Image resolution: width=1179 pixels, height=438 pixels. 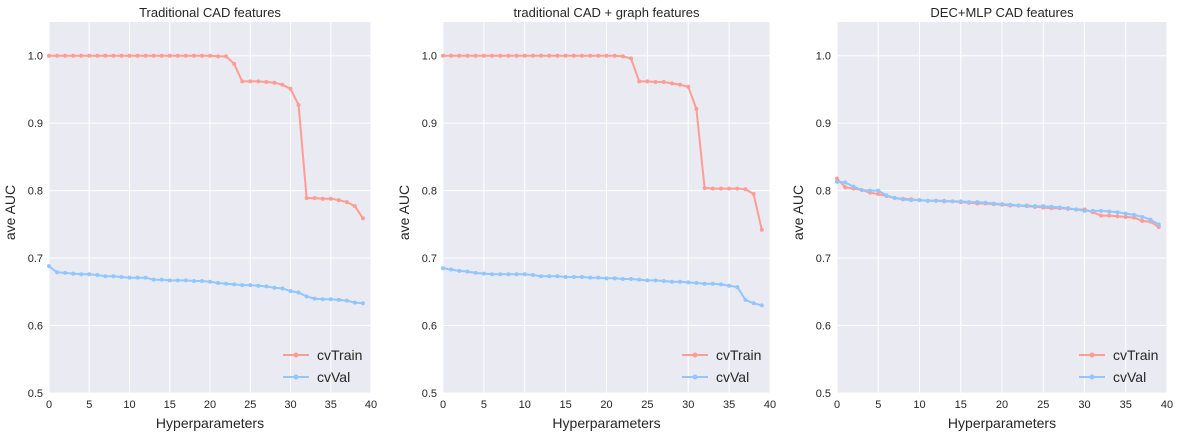 I want to click on x-tick-label: 10, so click(x=525, y=405).